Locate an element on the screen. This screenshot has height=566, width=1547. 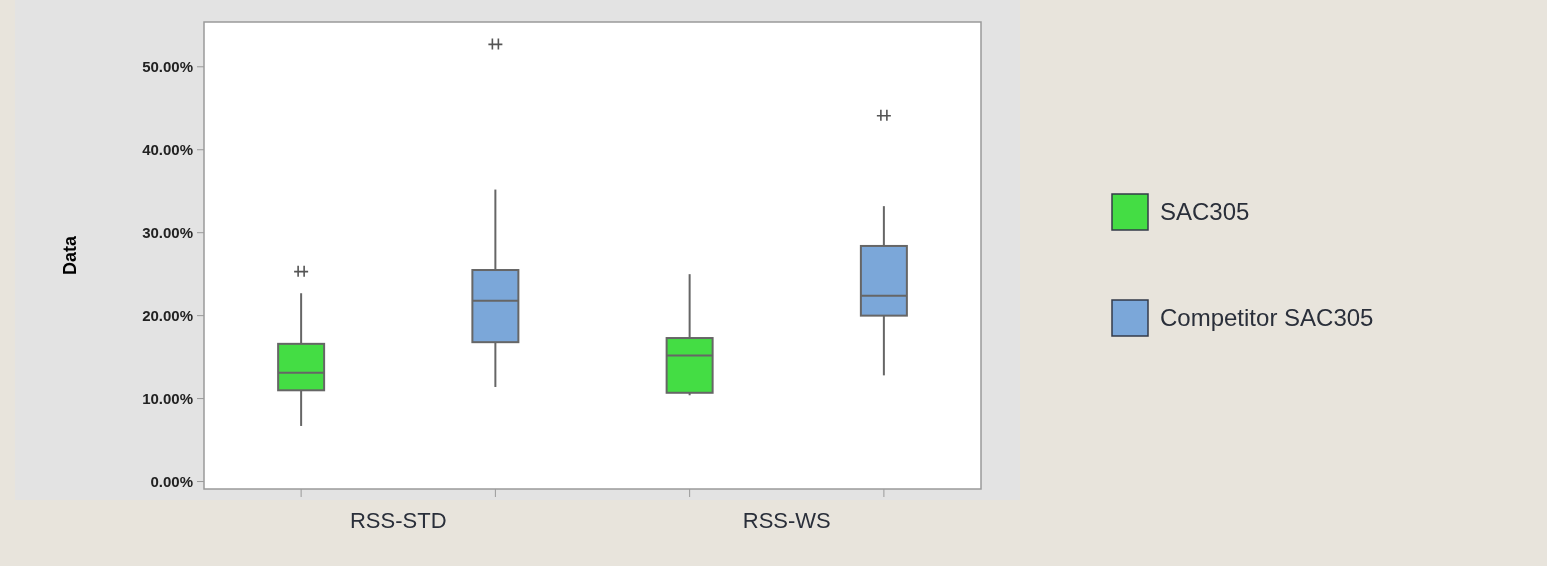
legend-label: Competitor SAC305 is located at coordinates (1267, 318).